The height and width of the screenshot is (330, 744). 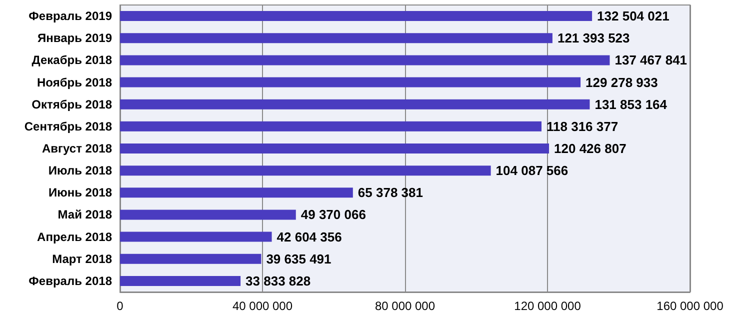 What do you see at coordinates (80, 193) in the screenshot?
I see `y-tick-label: Июнь 2018` at bounding box center [80, 193].